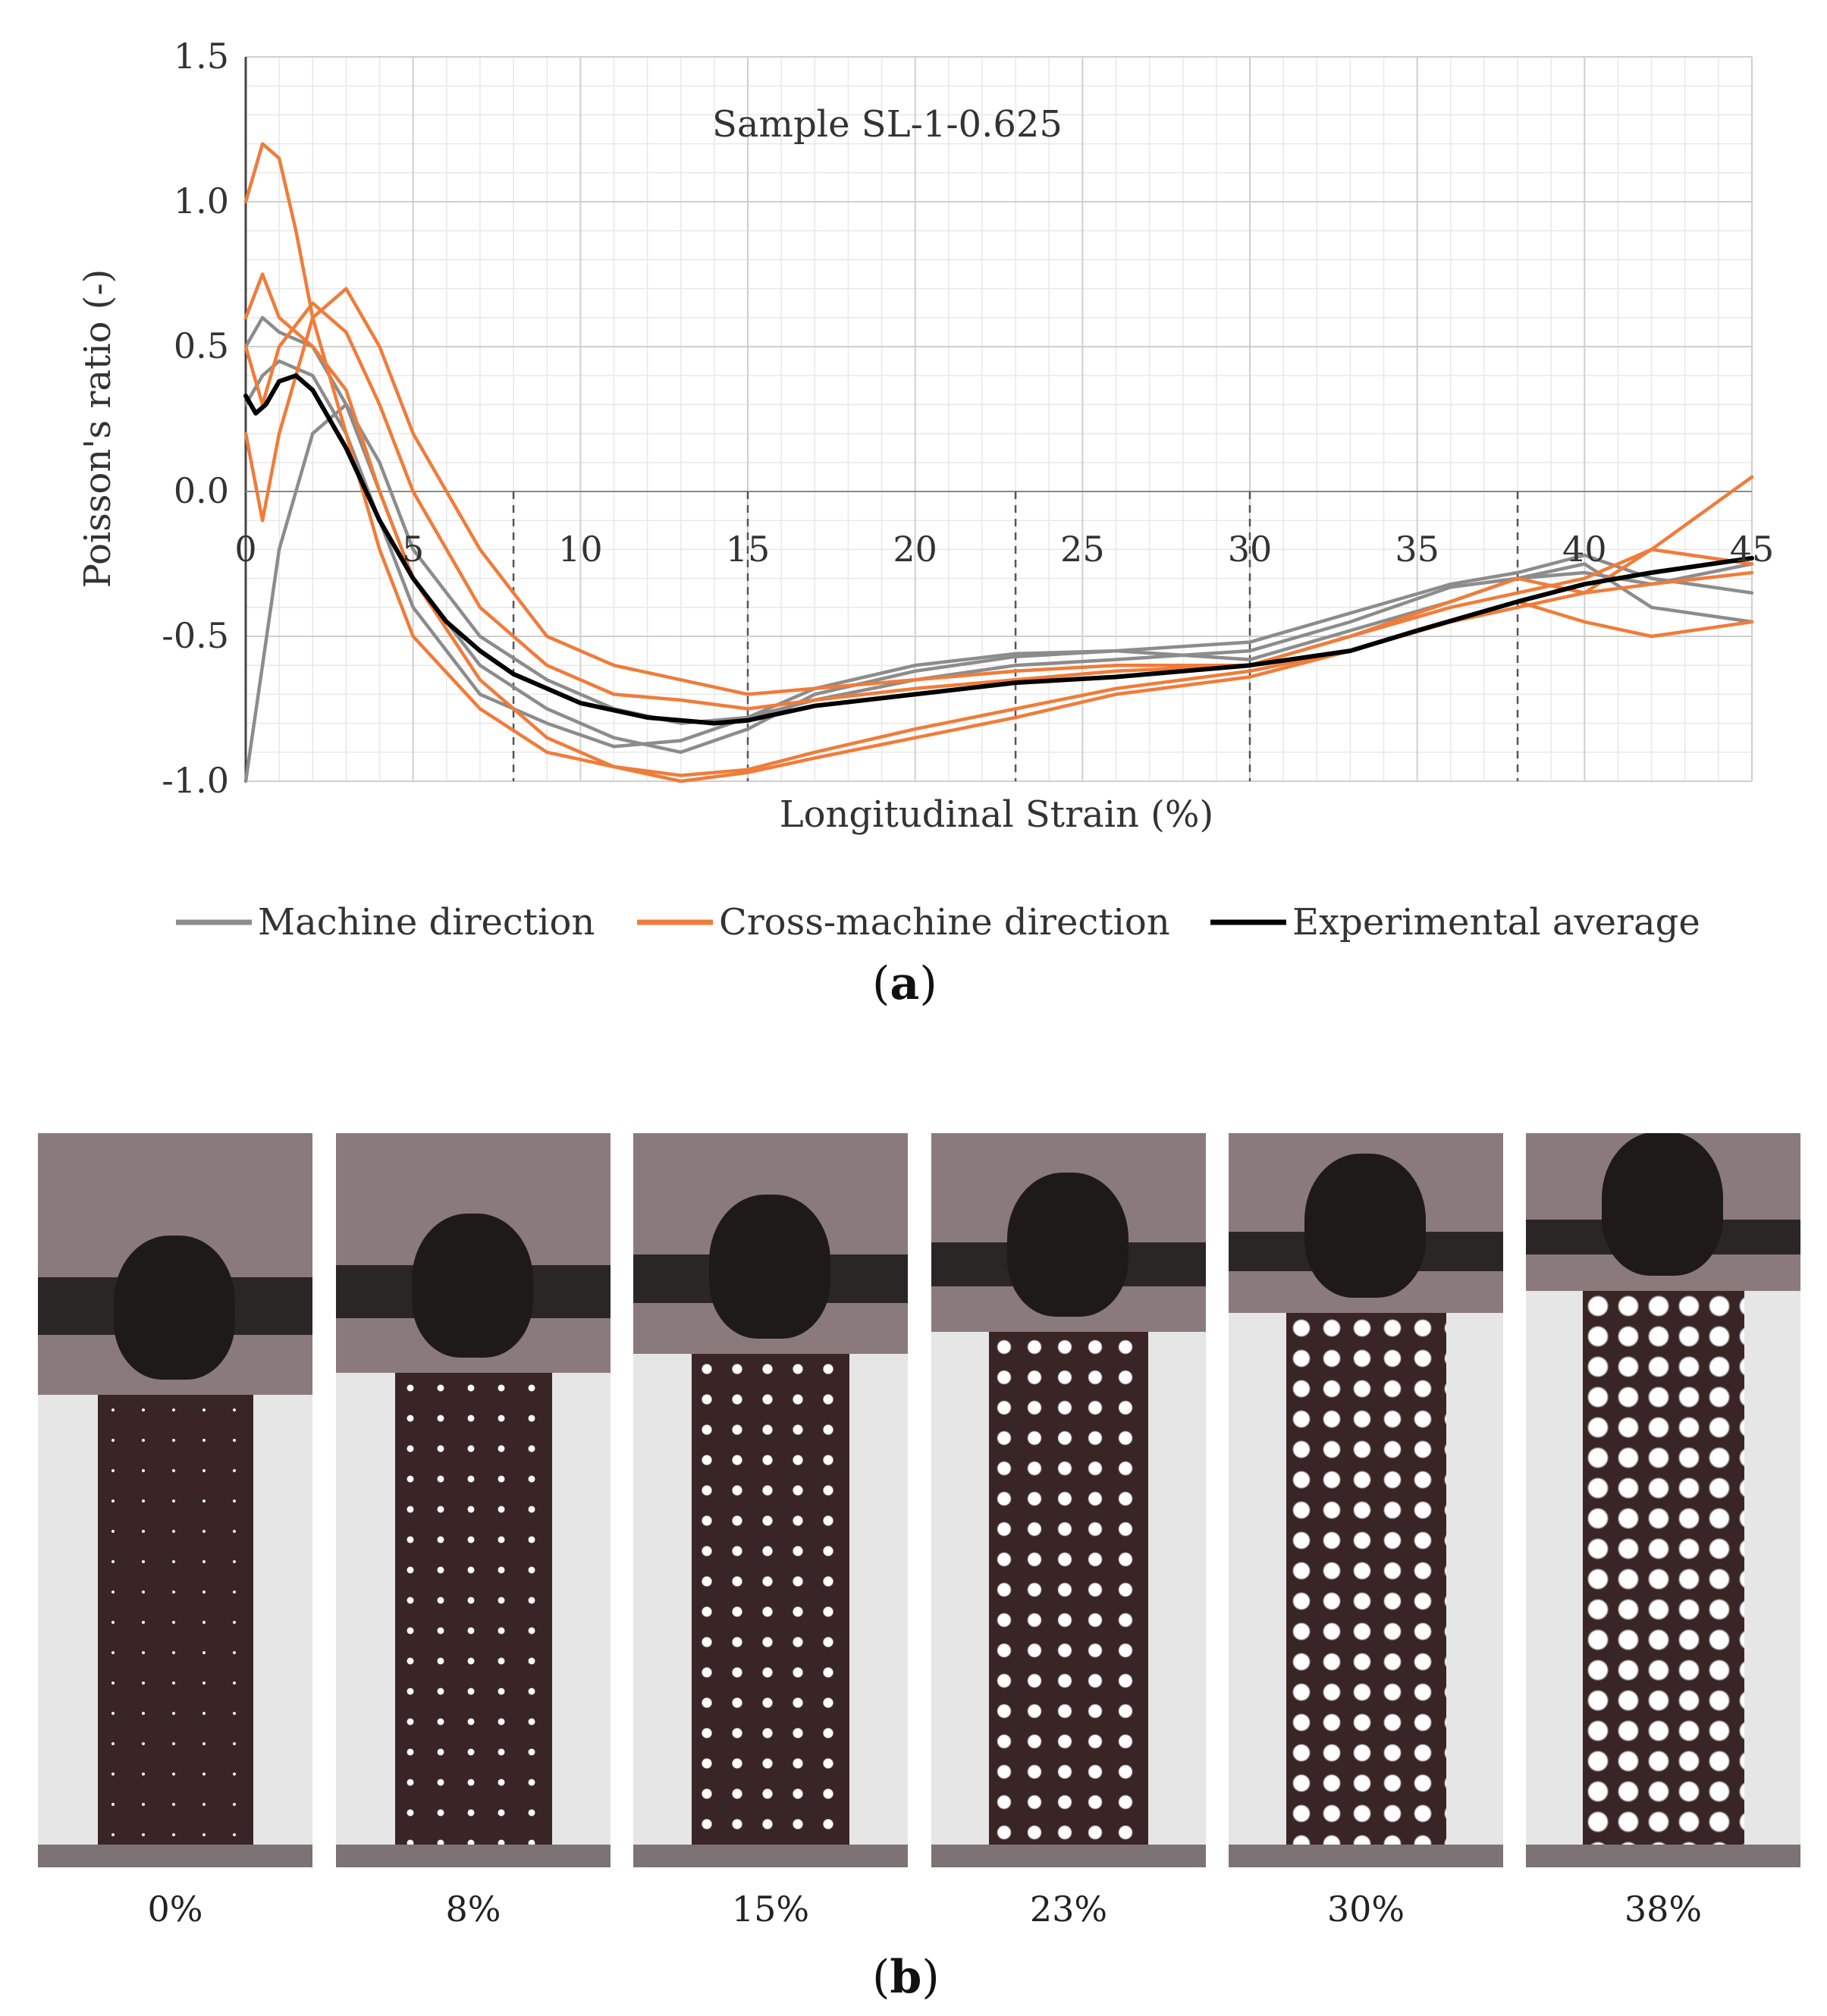  I want to click on photo-strain-caption: 15%, so click(771, 1910).